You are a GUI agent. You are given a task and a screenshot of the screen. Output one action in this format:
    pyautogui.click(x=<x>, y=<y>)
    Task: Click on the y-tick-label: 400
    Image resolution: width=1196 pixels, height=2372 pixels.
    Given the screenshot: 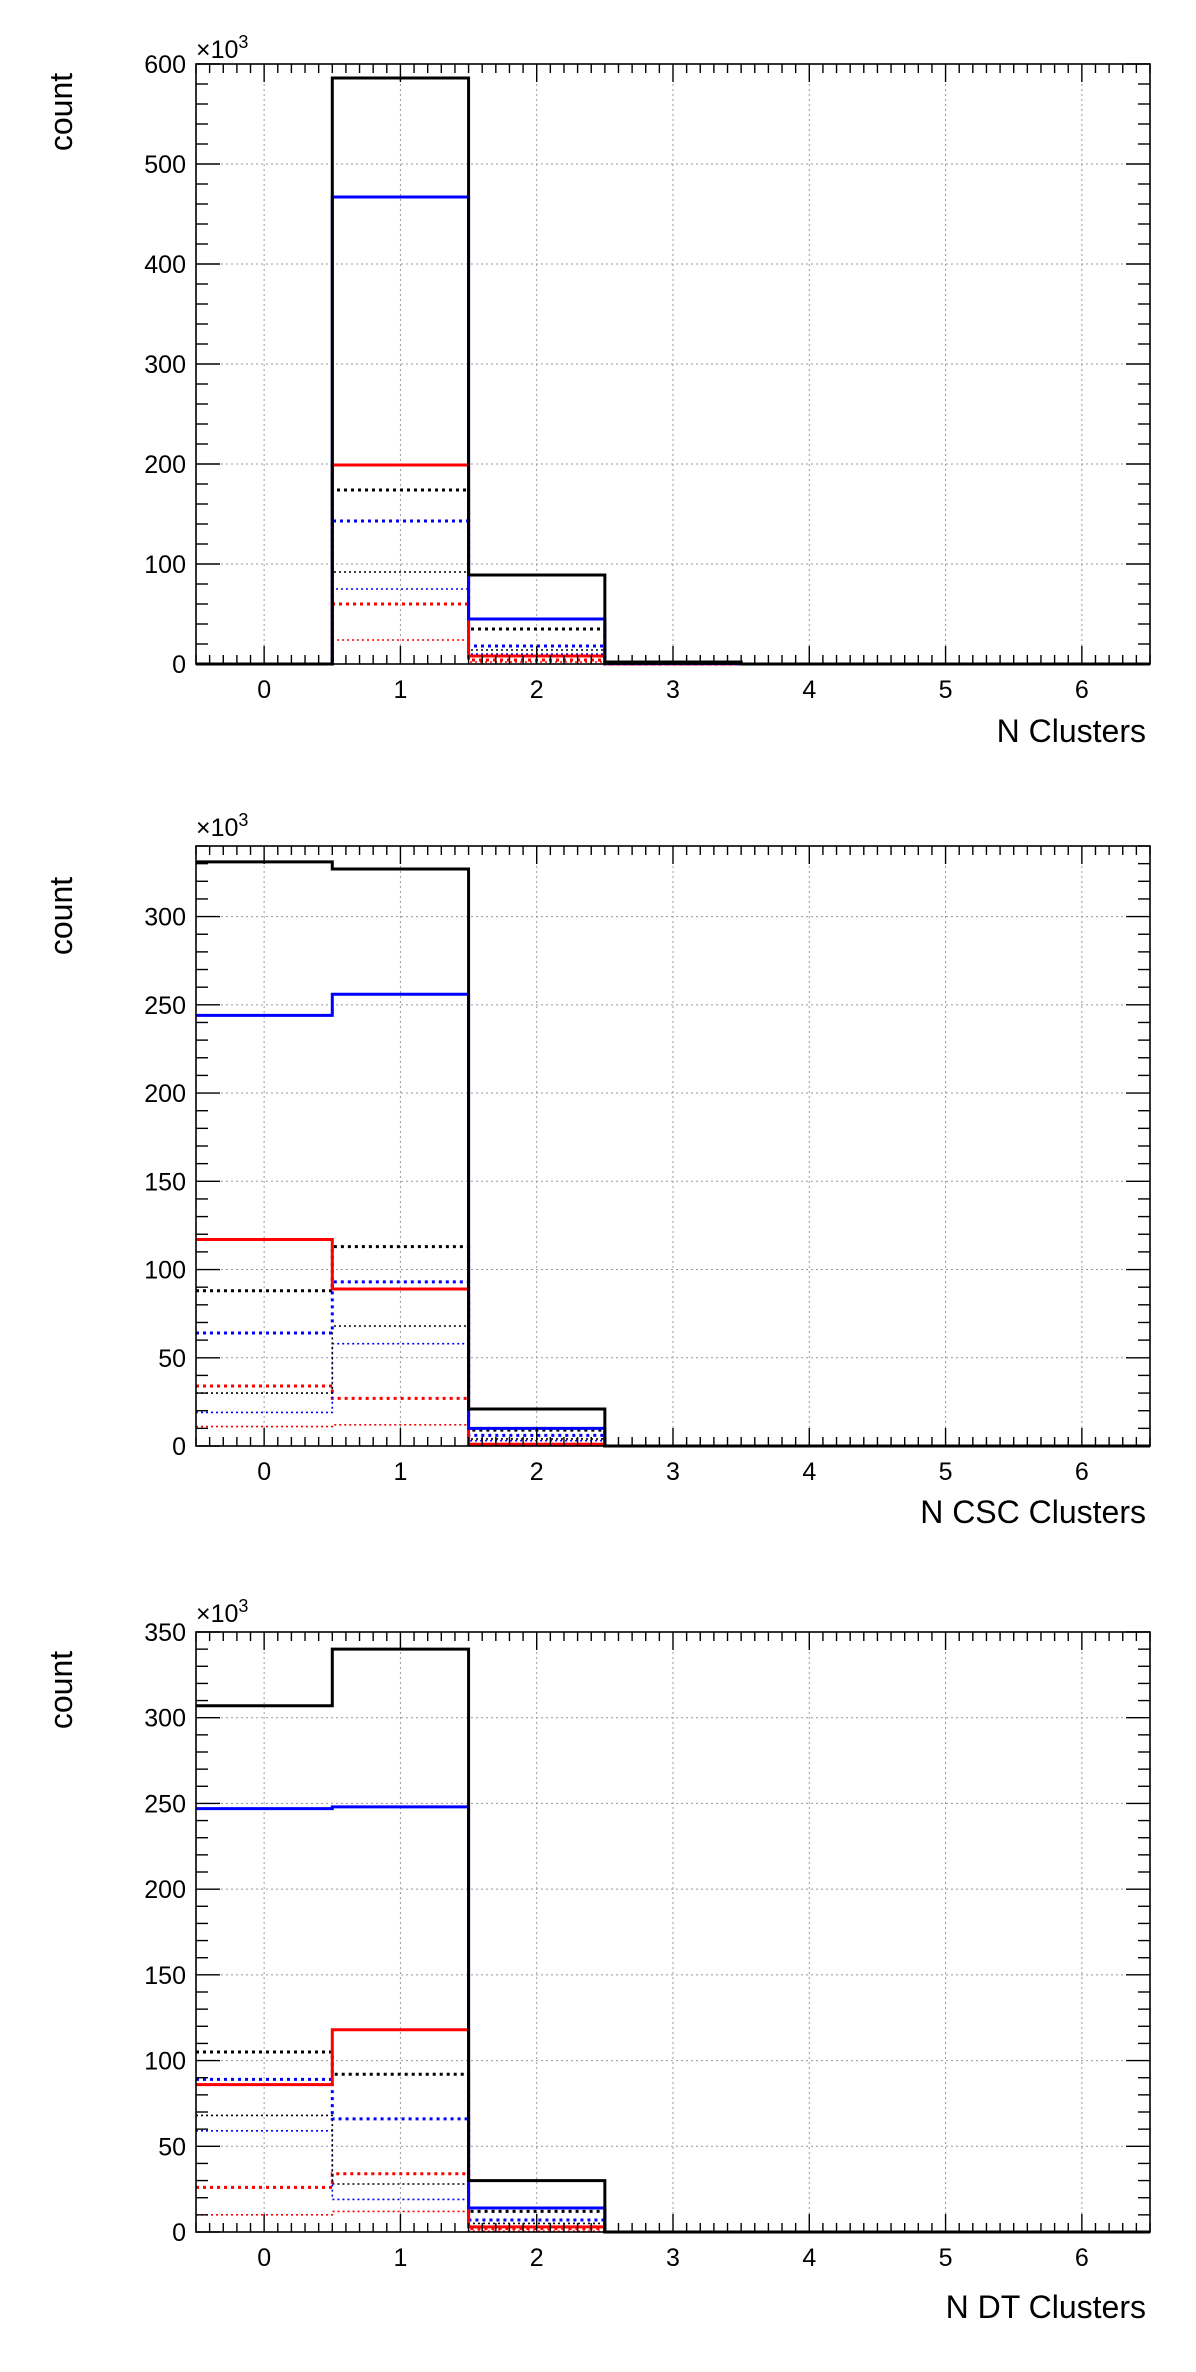 What is the action you would take?
    pyautogui.click(x=165, y=265)
    